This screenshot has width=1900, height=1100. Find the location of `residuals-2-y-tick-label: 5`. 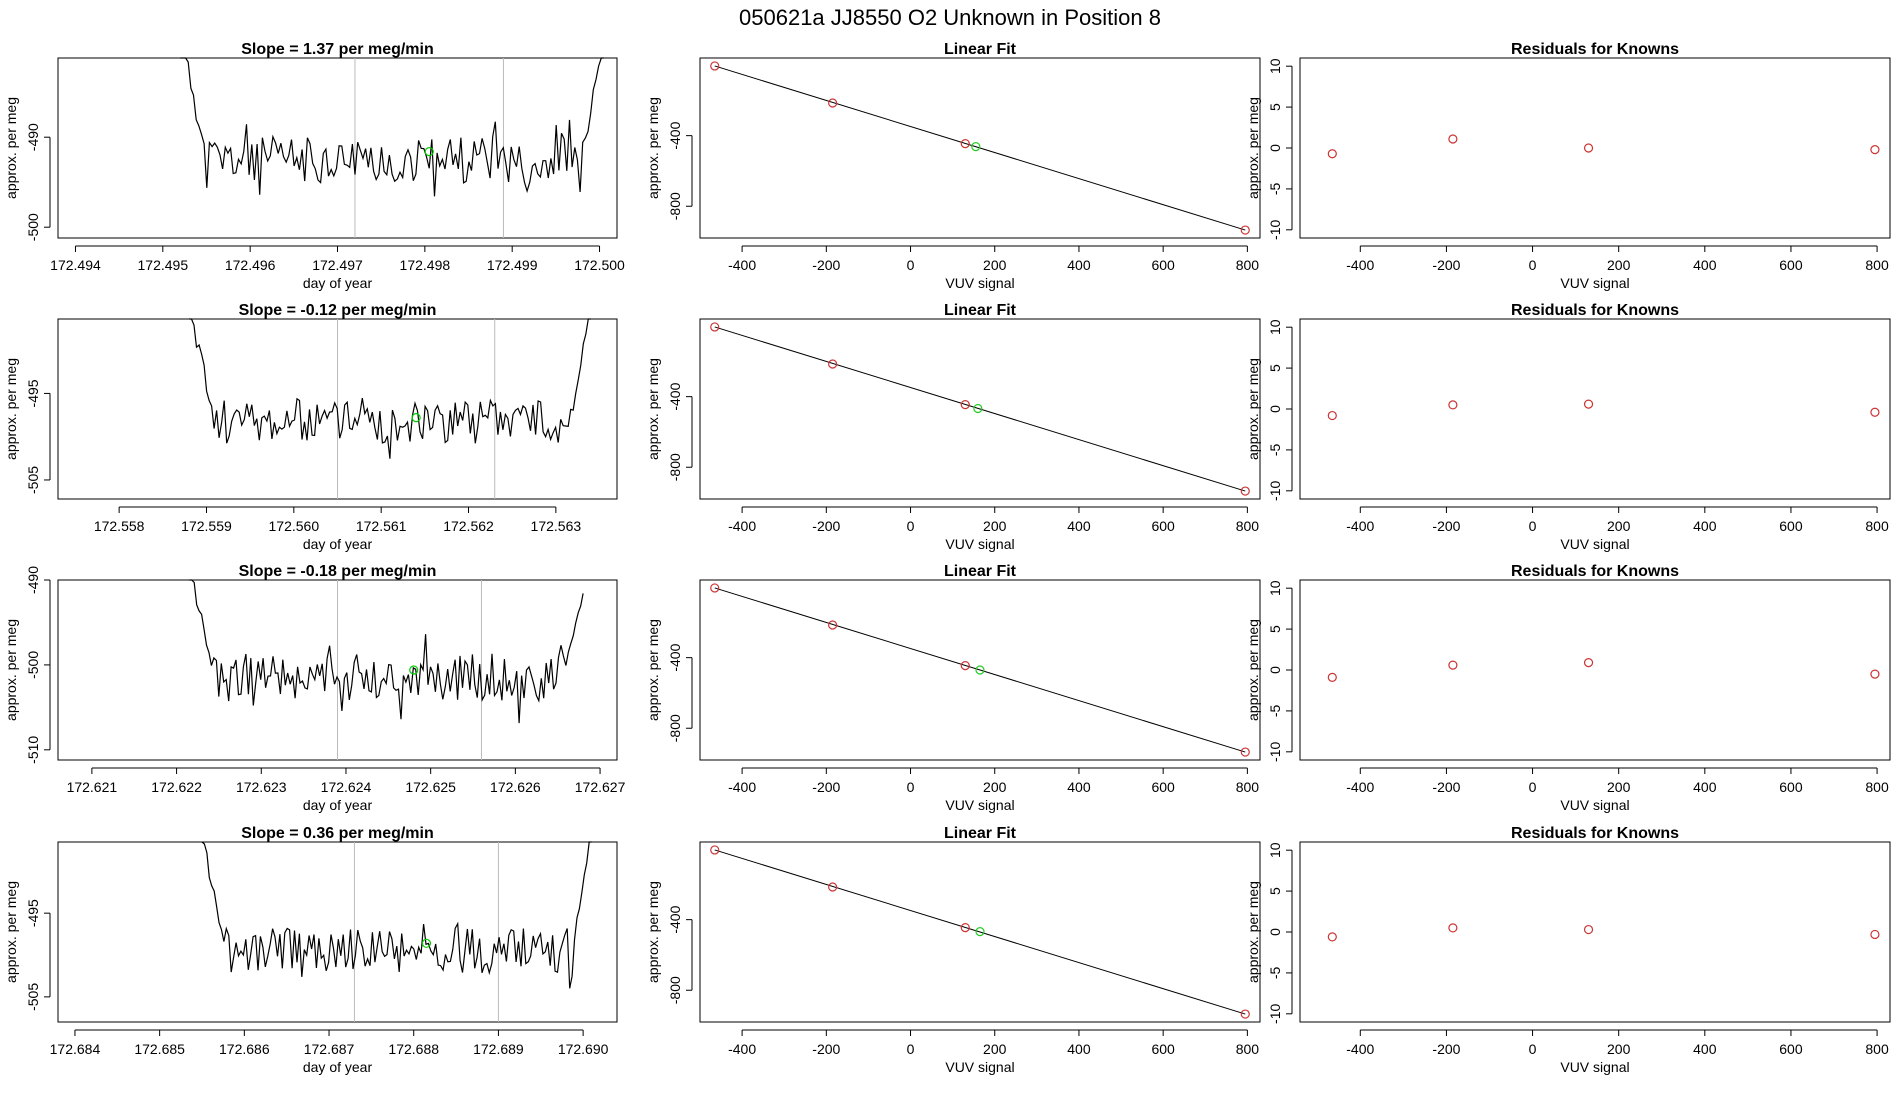

residuals-2-y-tick-label: 5 is located at coordinates (1275, 368).